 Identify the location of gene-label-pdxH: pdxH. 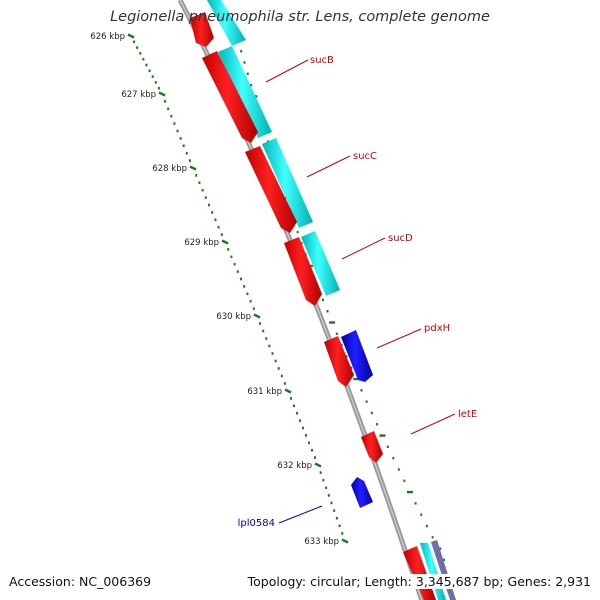
(437, 328).